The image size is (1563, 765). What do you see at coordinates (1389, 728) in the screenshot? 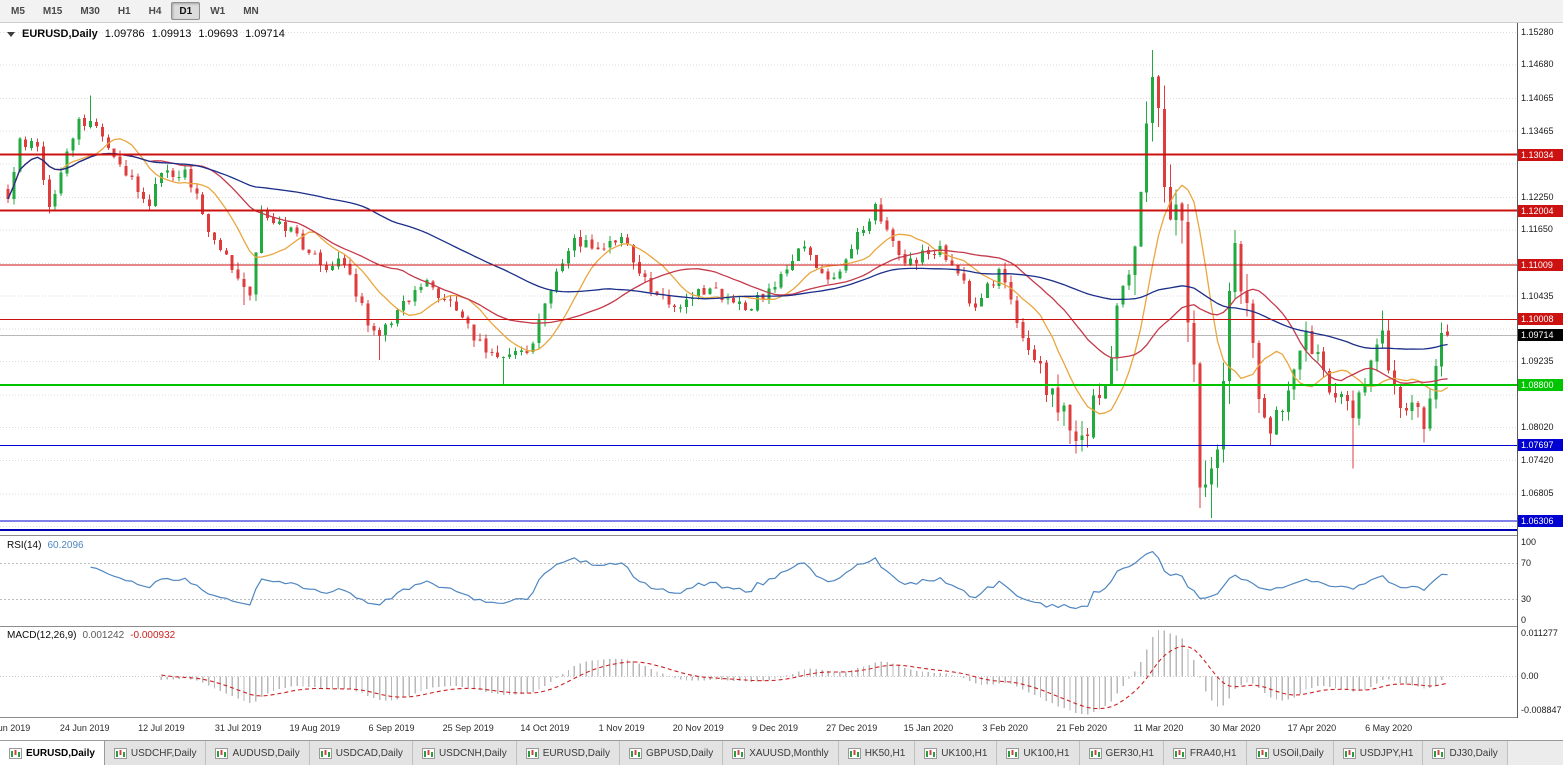
I see `time-axis-label: 6 May 2020` at bounding box center [1389, 728].